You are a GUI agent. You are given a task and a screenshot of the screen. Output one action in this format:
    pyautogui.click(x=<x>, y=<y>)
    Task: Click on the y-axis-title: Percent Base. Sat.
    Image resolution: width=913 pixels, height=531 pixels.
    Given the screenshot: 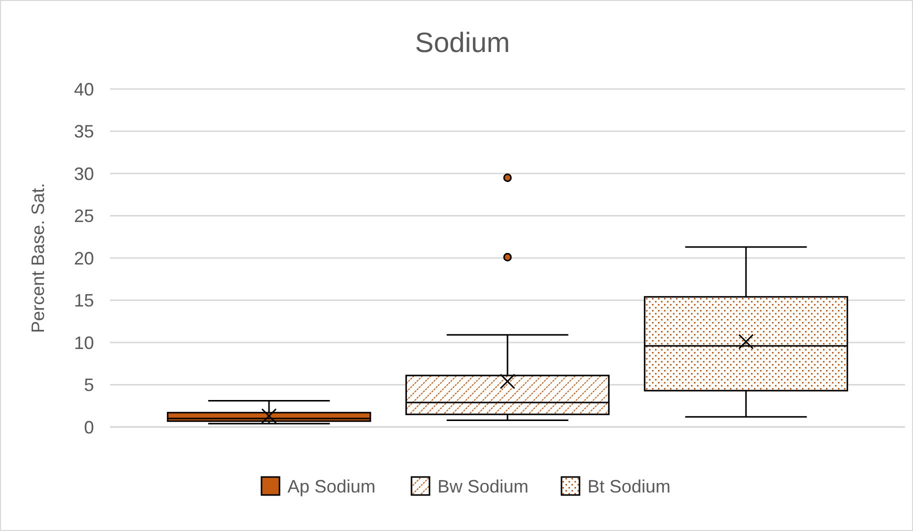 What is the action you would take?
    pyautogui.click(x=38, y=258)
    